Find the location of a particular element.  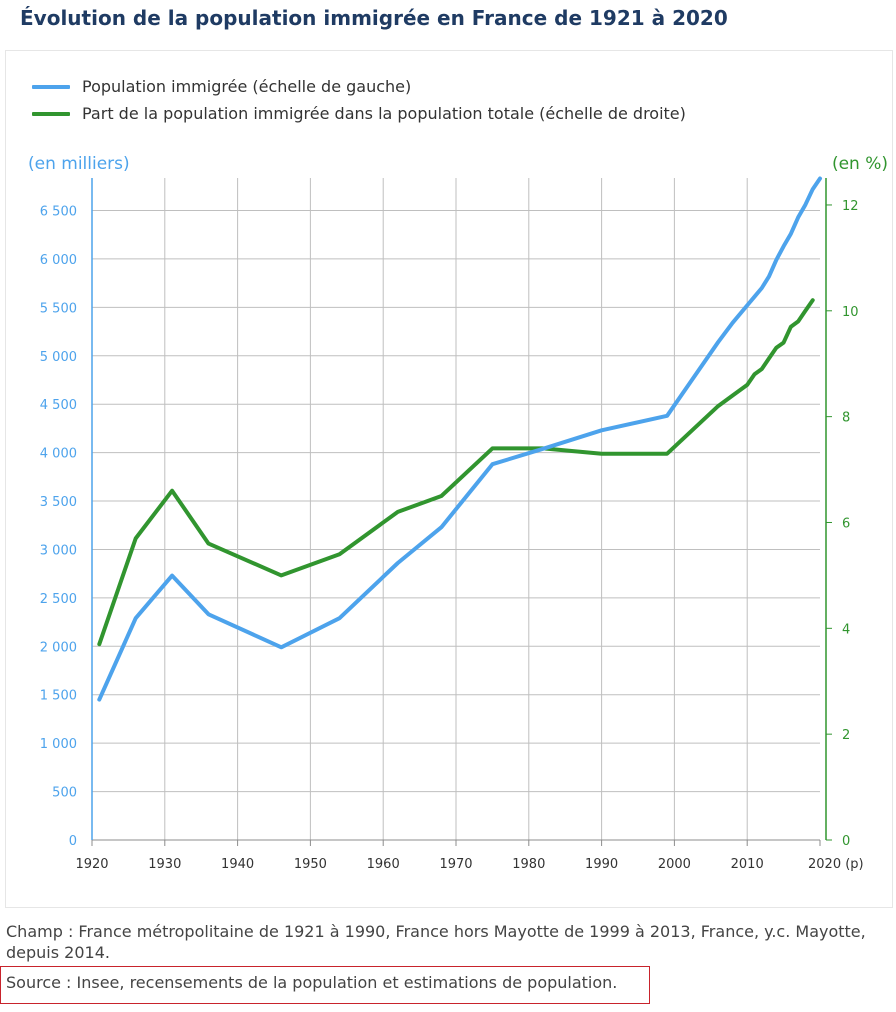

x-tick-label: 1930 is located at coordinates (164, 864).